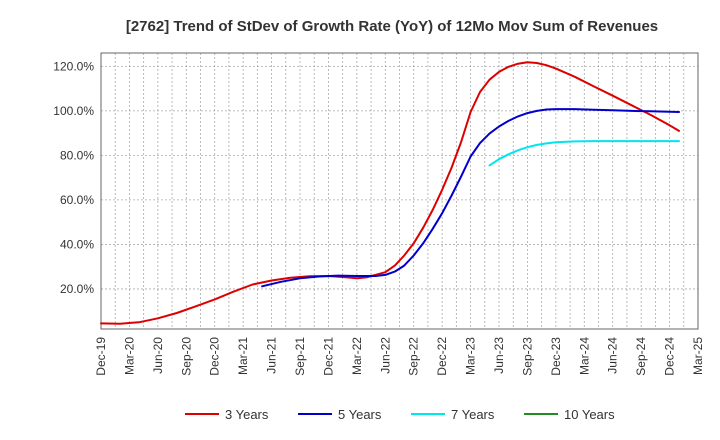 The image size is (720, 440). I want to click on x-tick-label: Jun-24, so click(613, 355).